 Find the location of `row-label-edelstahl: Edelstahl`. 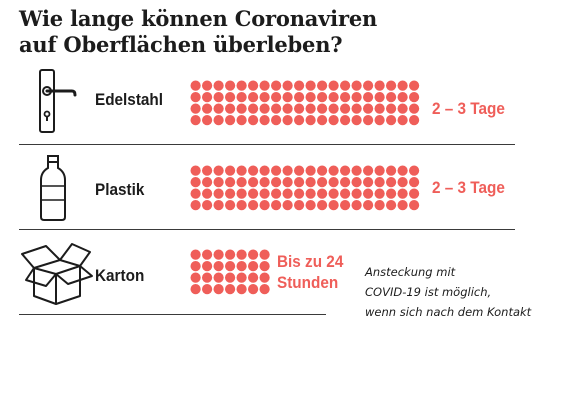

row-label-edelstahl: Edelstahl is located at coordinates (129, 99).